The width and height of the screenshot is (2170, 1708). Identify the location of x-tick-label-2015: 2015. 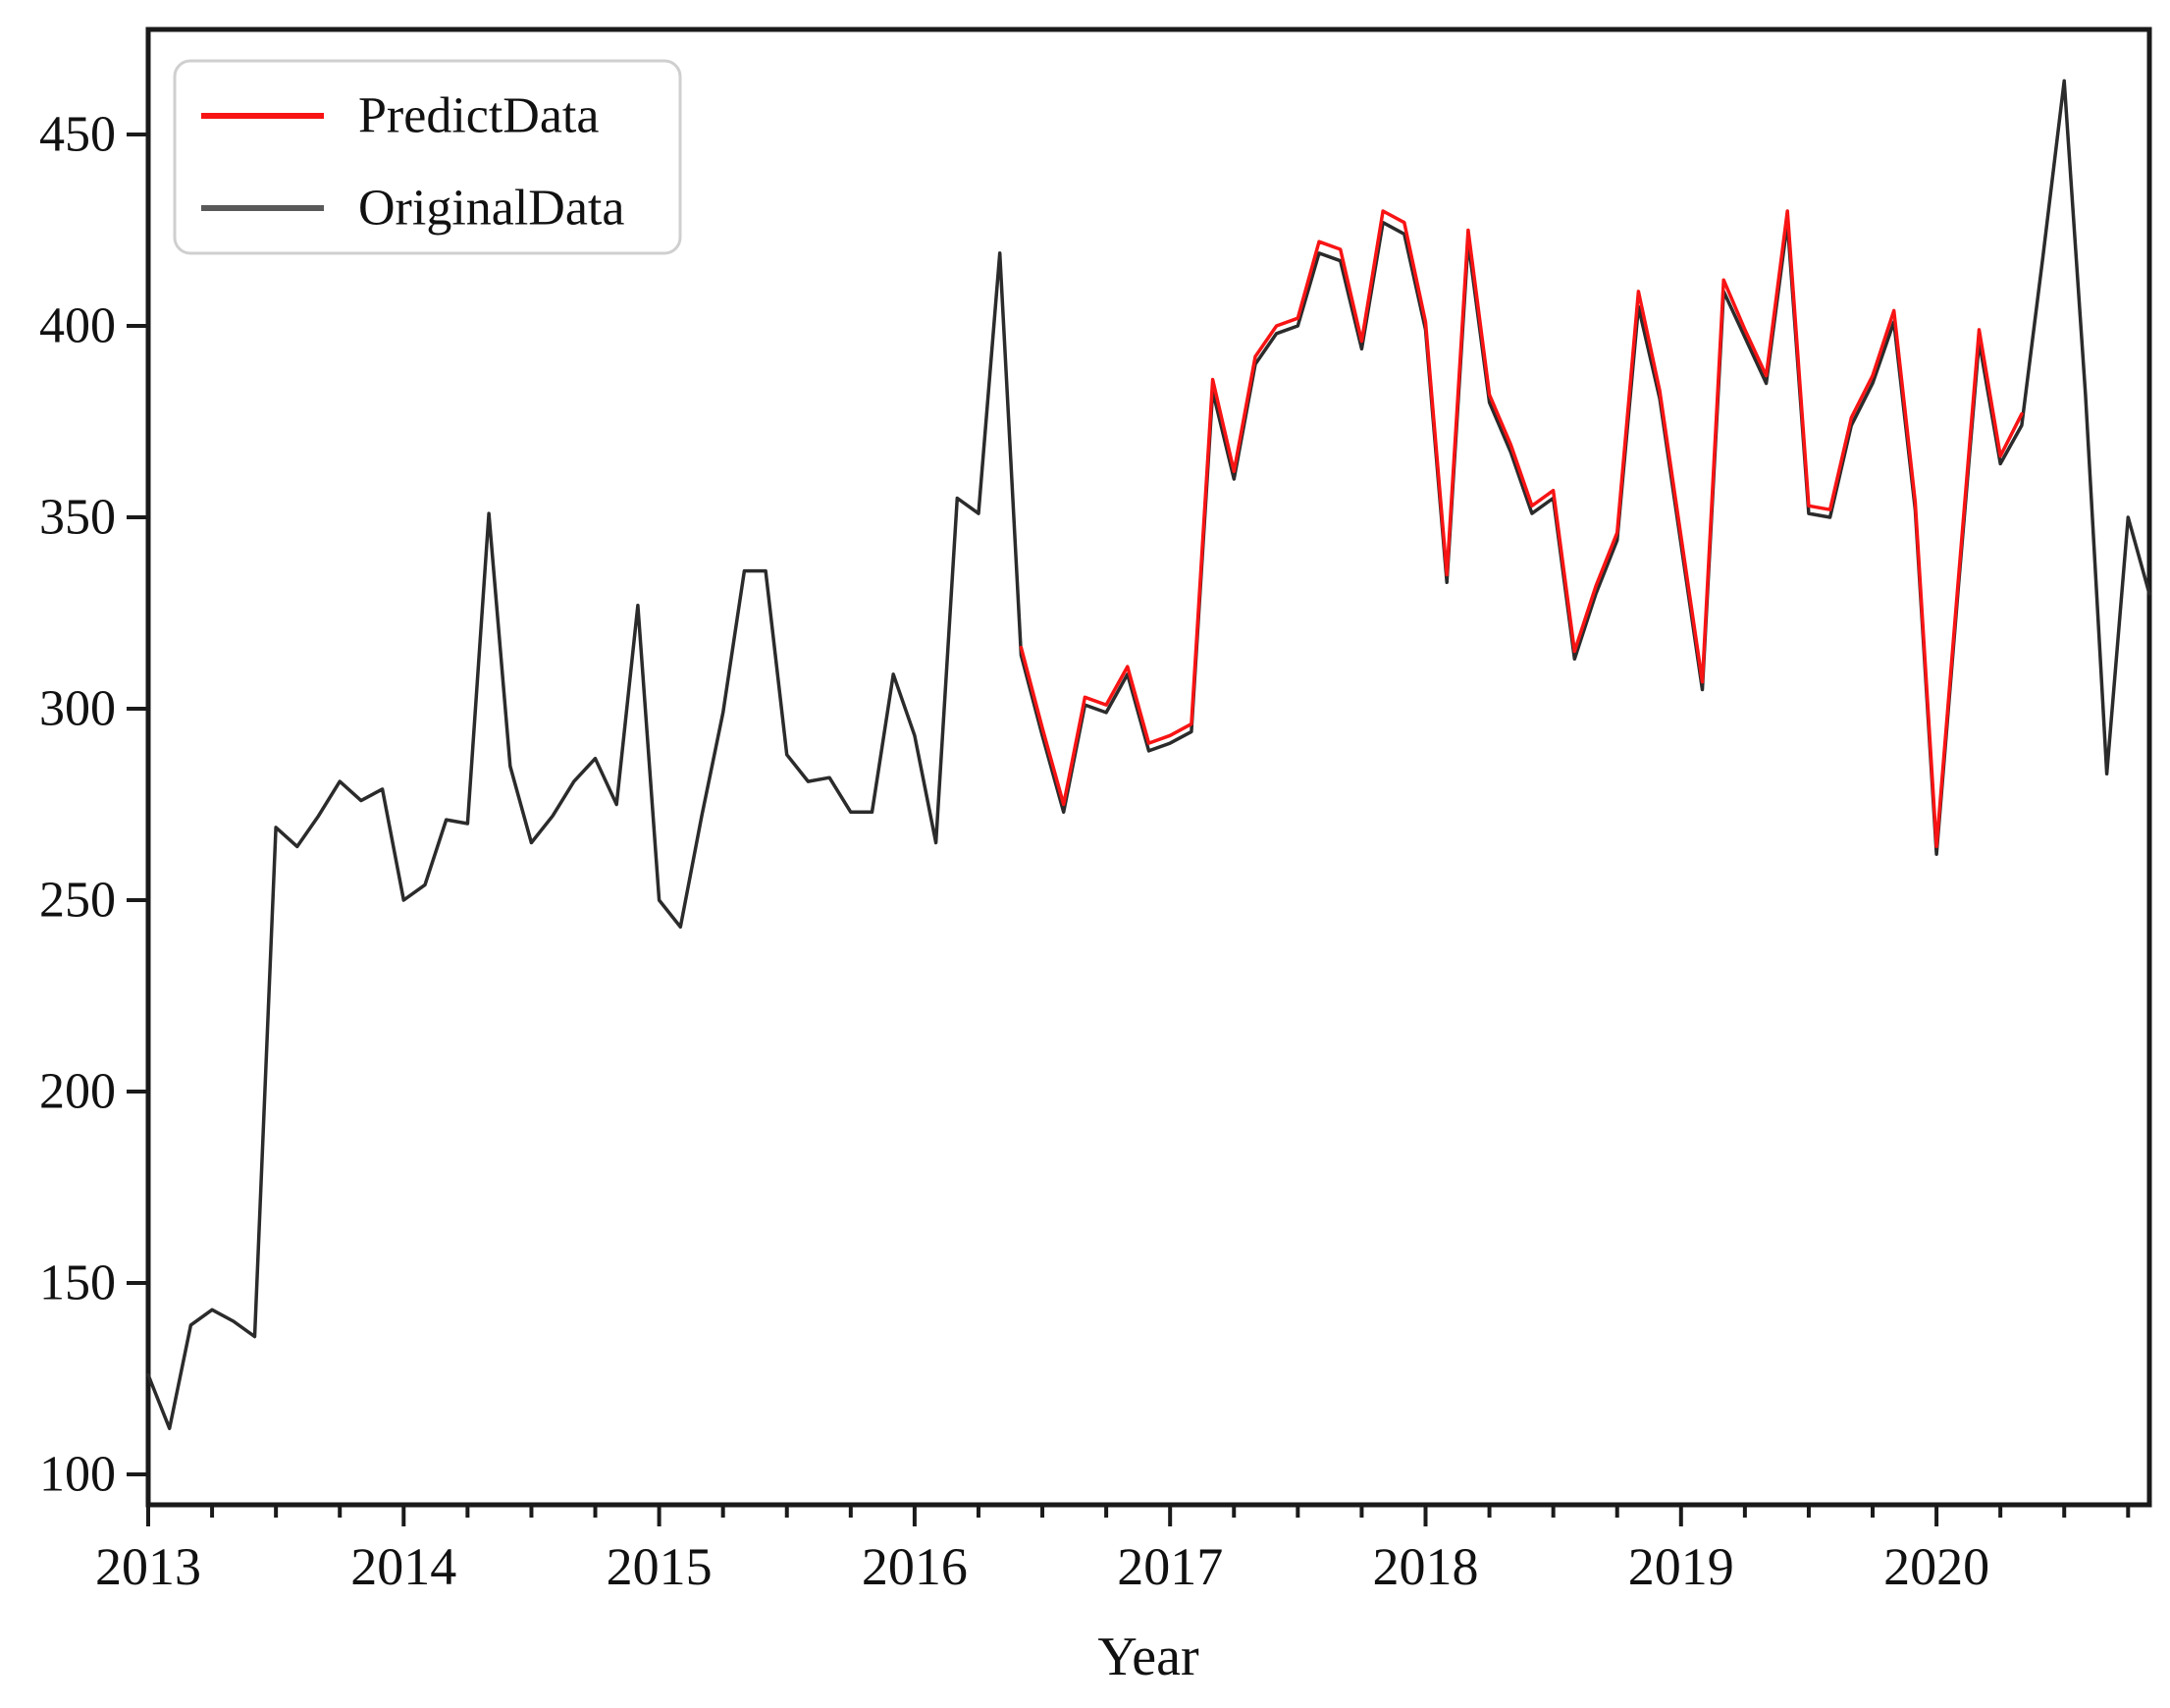
(660, 1567).